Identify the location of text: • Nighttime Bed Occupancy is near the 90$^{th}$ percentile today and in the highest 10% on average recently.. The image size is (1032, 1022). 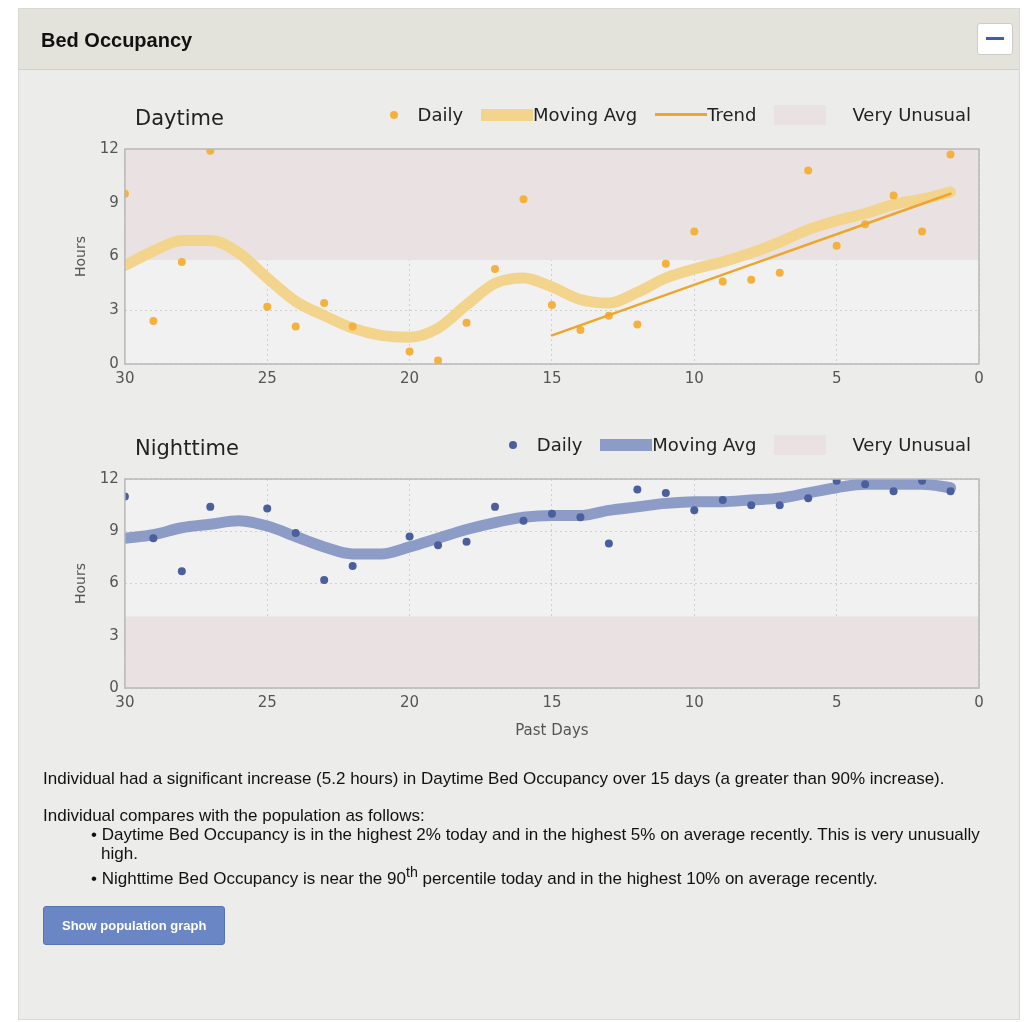
(485, 875).